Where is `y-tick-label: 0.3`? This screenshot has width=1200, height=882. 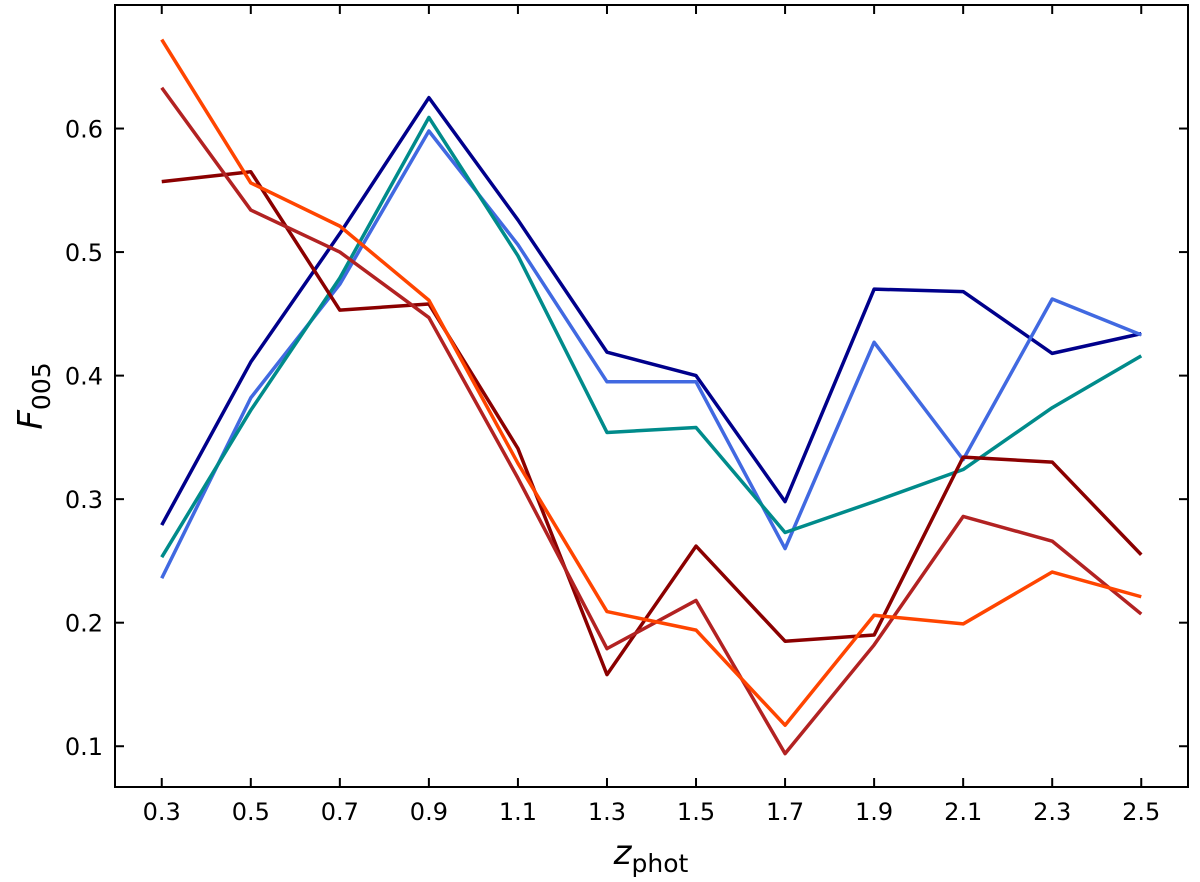 y-tick-label: 0.3 is located at coordinates (84, 500).